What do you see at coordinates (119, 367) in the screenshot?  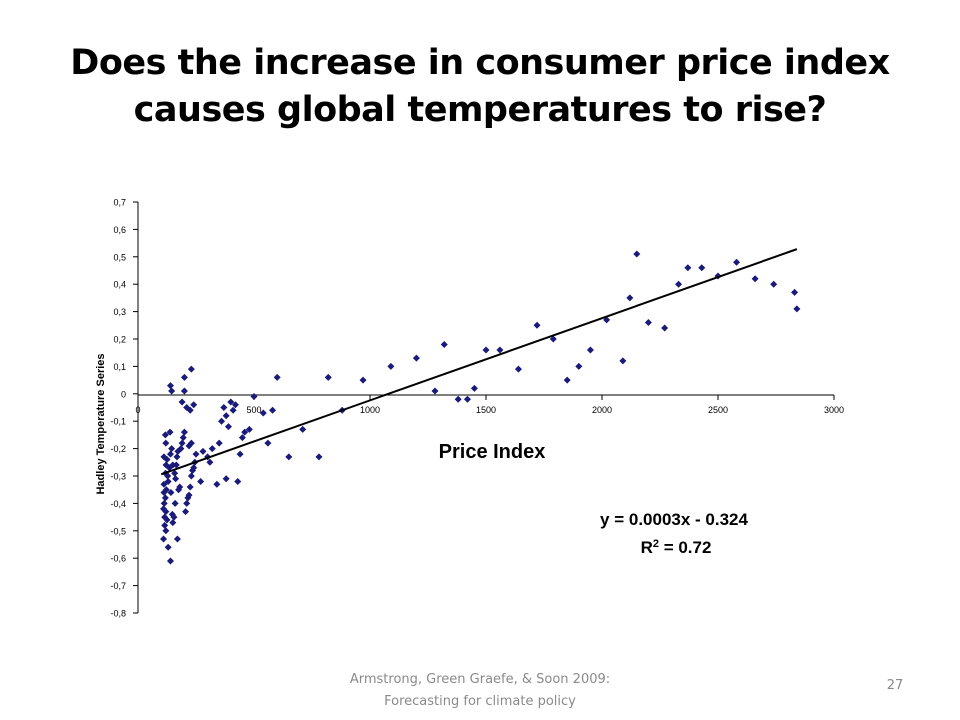 I see `y-tick-label: 0,1` at bounding box center [119, 367].